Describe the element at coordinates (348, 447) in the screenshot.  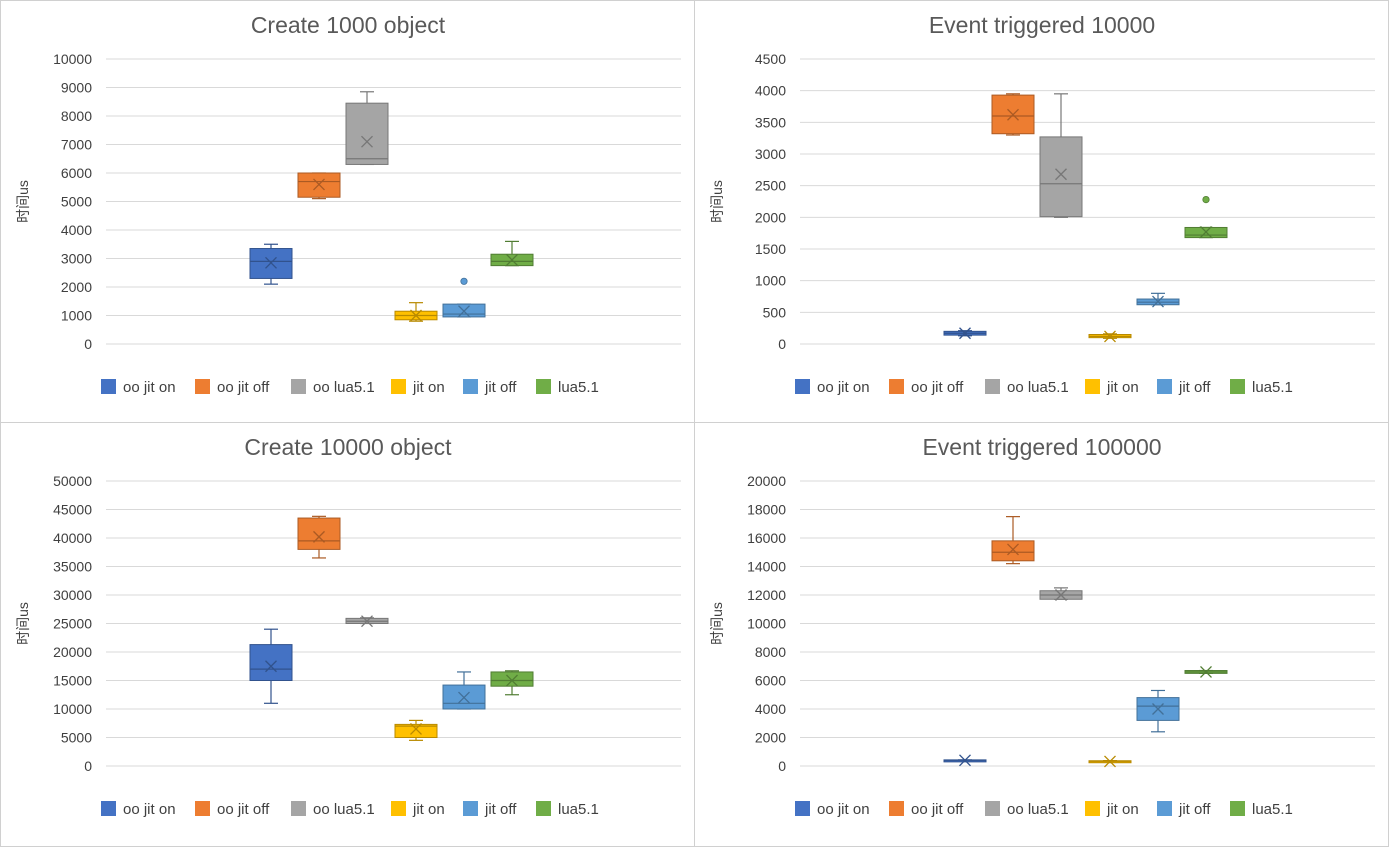
I see `chart-title: Create 10000 object` at that location.